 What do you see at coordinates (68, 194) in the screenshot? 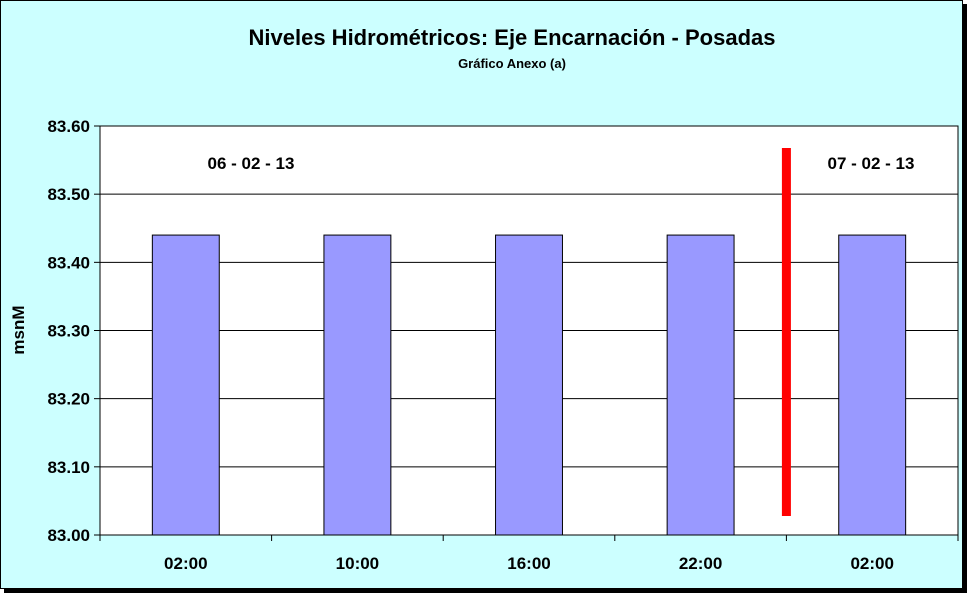
I see `y-tick-label: 83.50` at bounding box center [68, 194].